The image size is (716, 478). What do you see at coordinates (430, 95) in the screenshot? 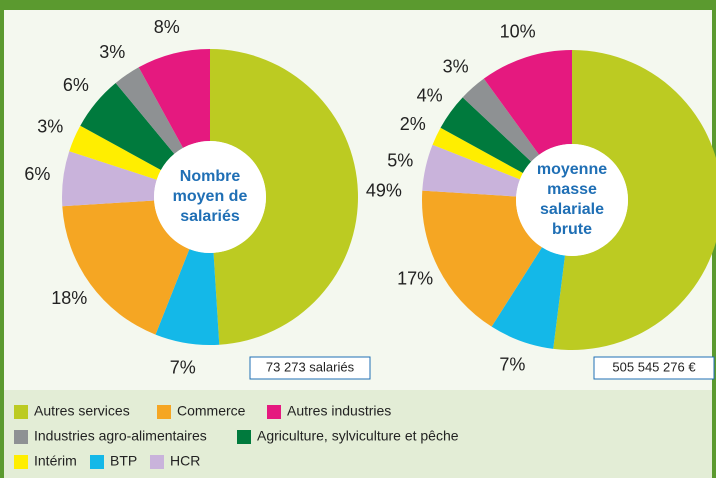
I see `slice-label: 4%` at bounding box center [430, 95].